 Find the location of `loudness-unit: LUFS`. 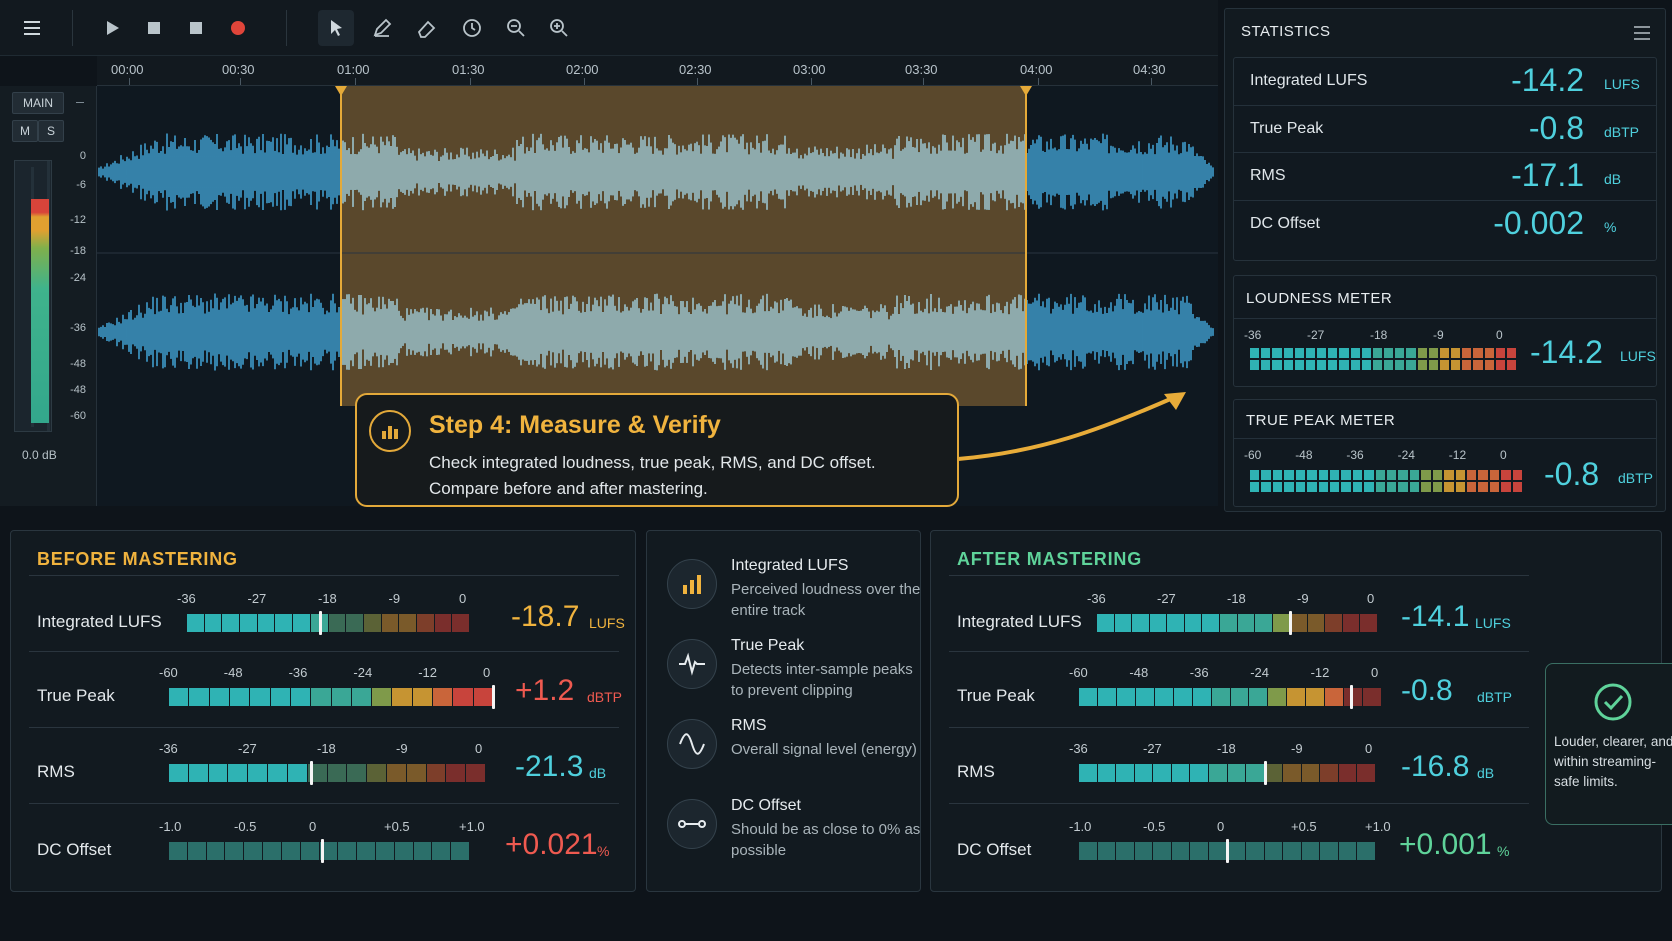

loudness-unit: LUFS is located at coordinates (1638, 356).